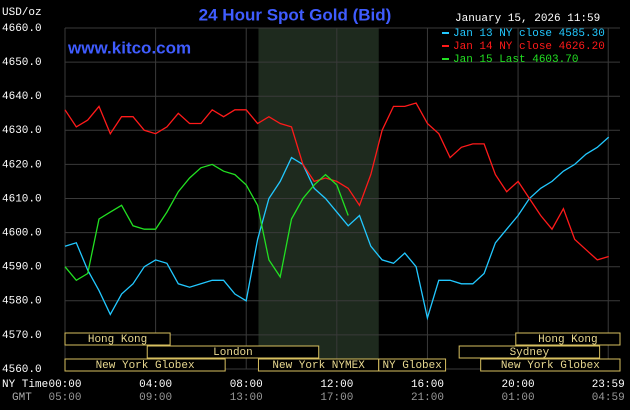 This screenshot has height=410, width=630. What do you see at coordinates (295, 14) in the screenshot?
I see `chart-title: 24 Hour Spot Gold (Bid)` at bounding box center [295, 14].